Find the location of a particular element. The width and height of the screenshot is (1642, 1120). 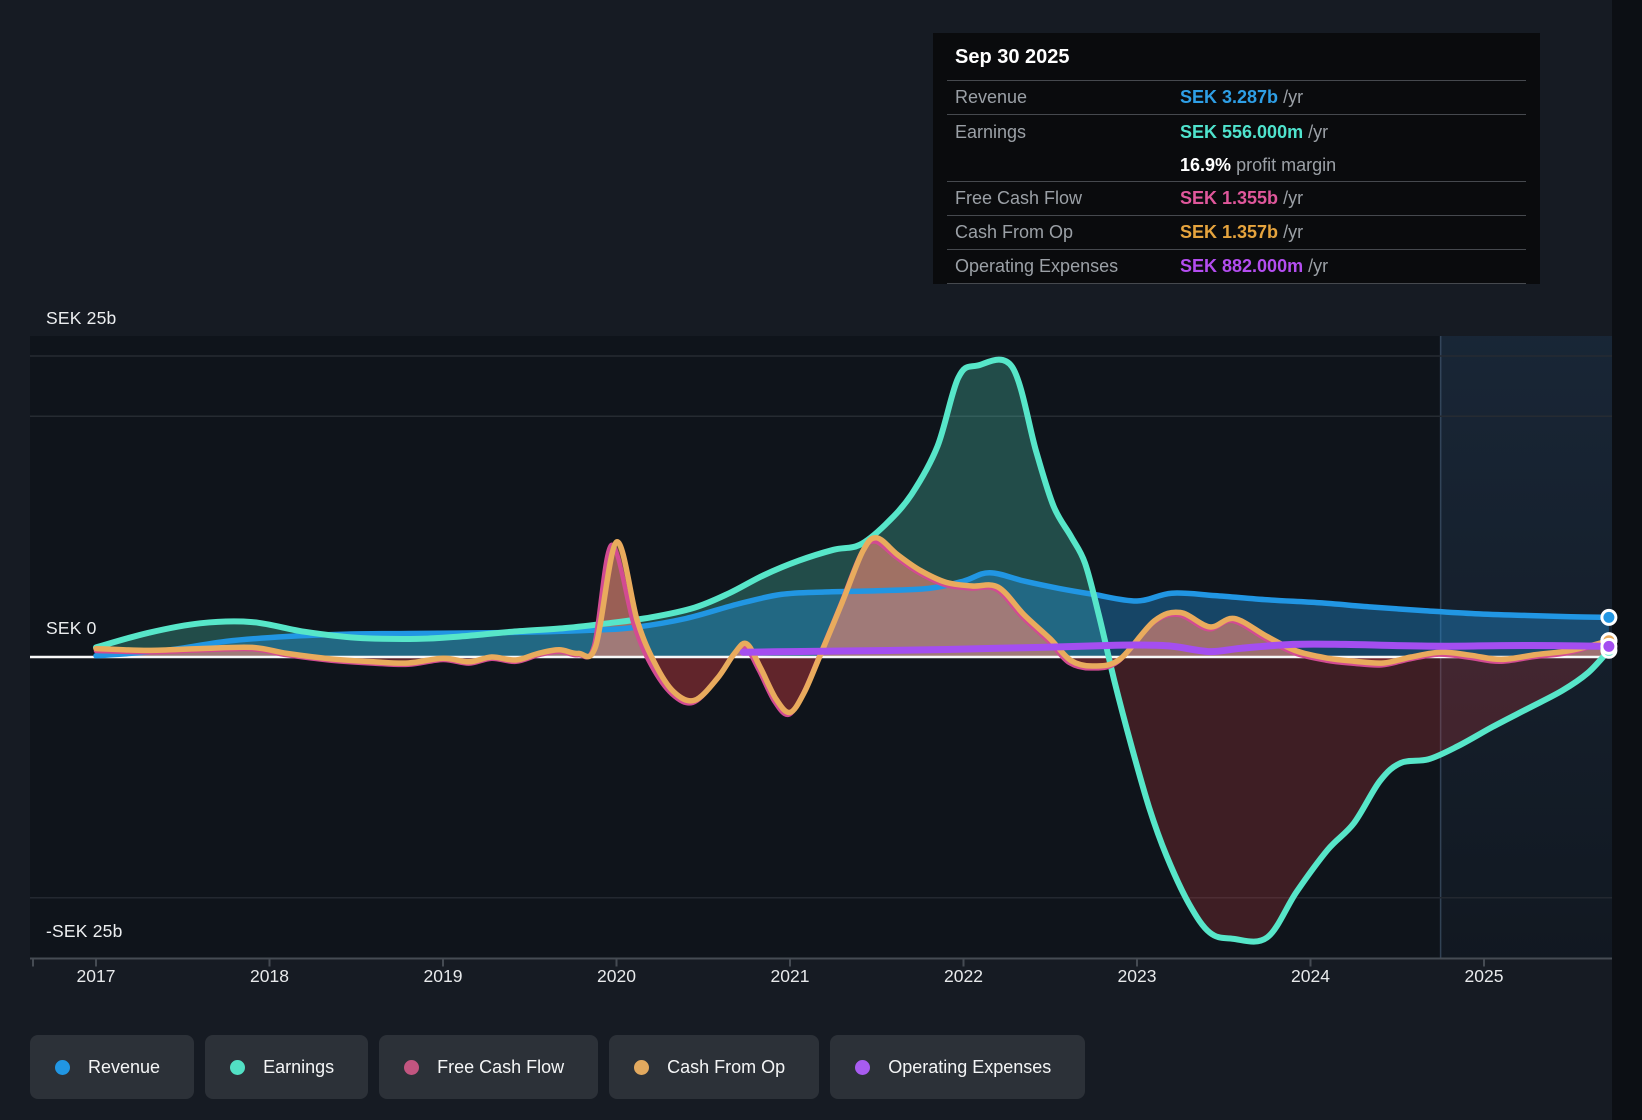

earnings-dot-icon is located at coordinates (238, 1067).